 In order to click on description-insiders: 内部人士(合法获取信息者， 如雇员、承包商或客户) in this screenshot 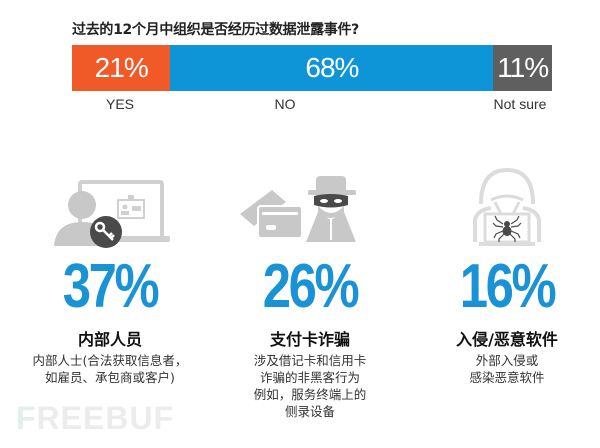, I will do `click(110, 369)`.